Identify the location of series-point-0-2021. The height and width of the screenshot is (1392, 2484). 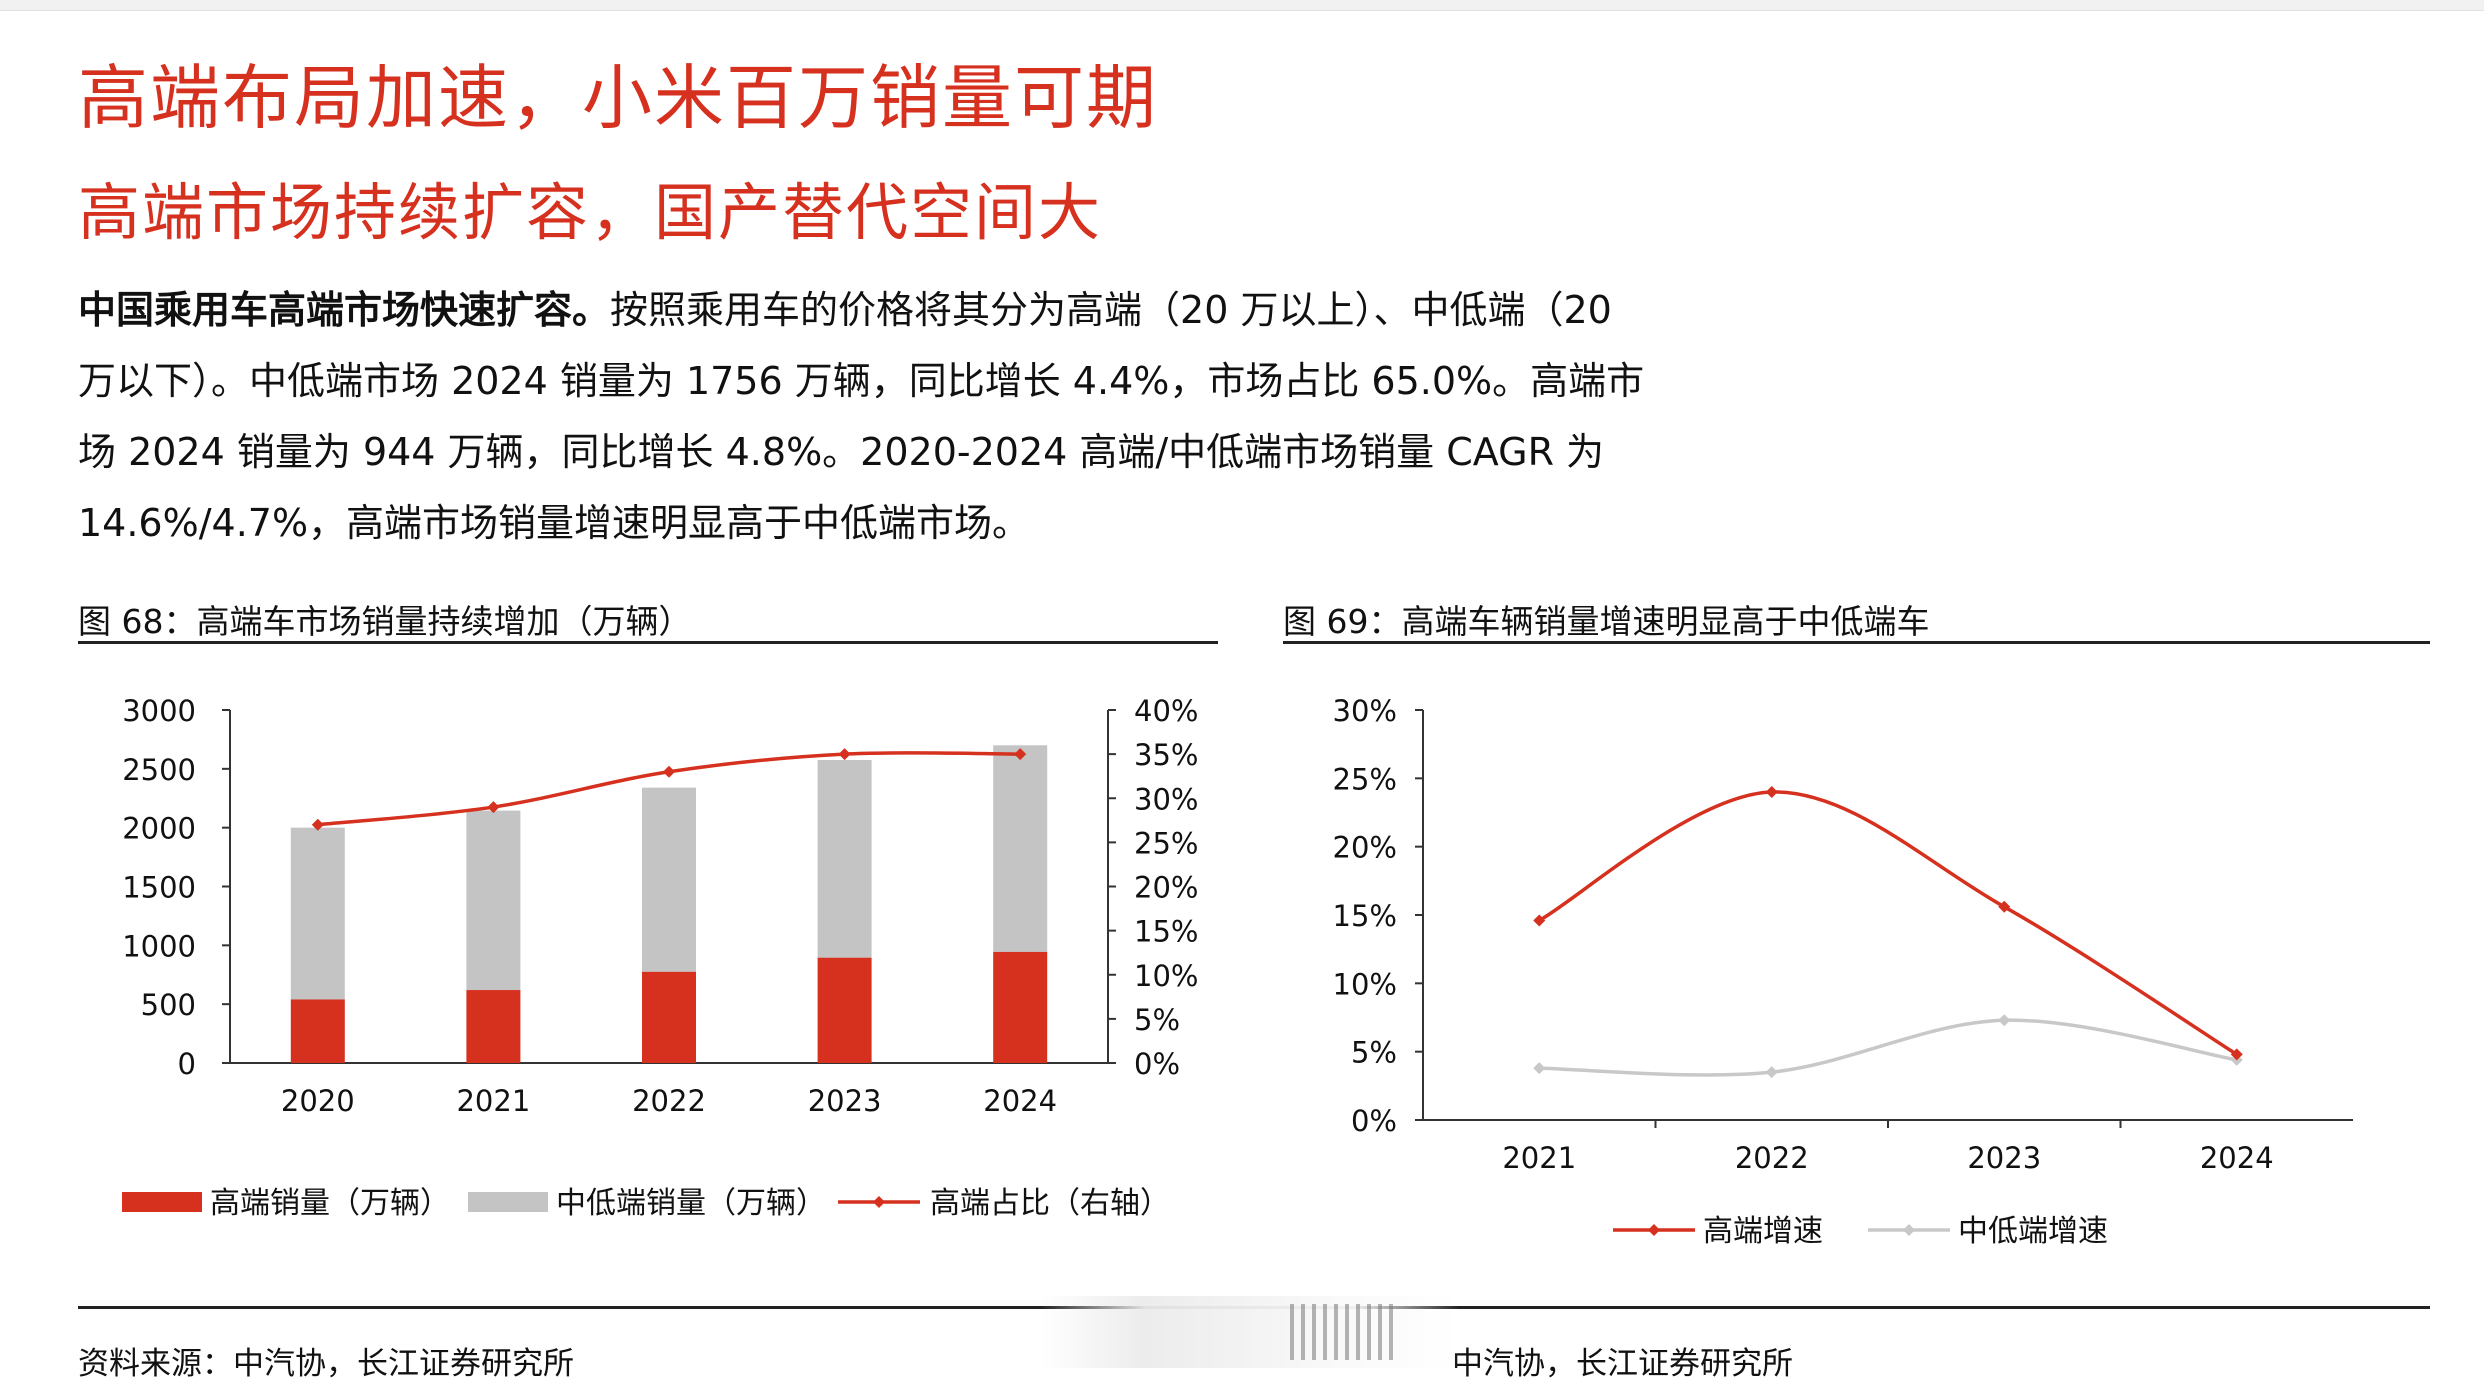
(1539, 920).